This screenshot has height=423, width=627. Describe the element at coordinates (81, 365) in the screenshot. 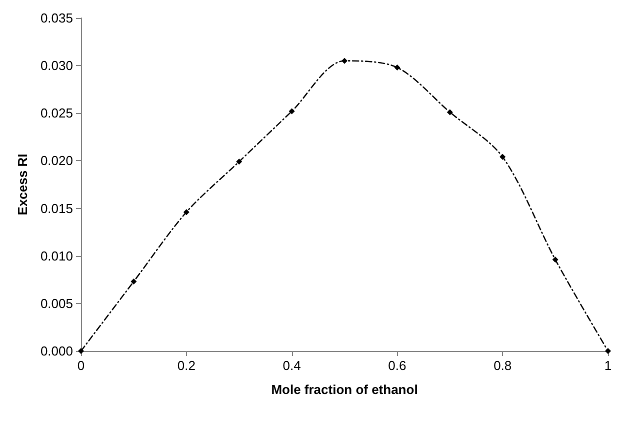

I see `x-tick-label: 0` at that location.